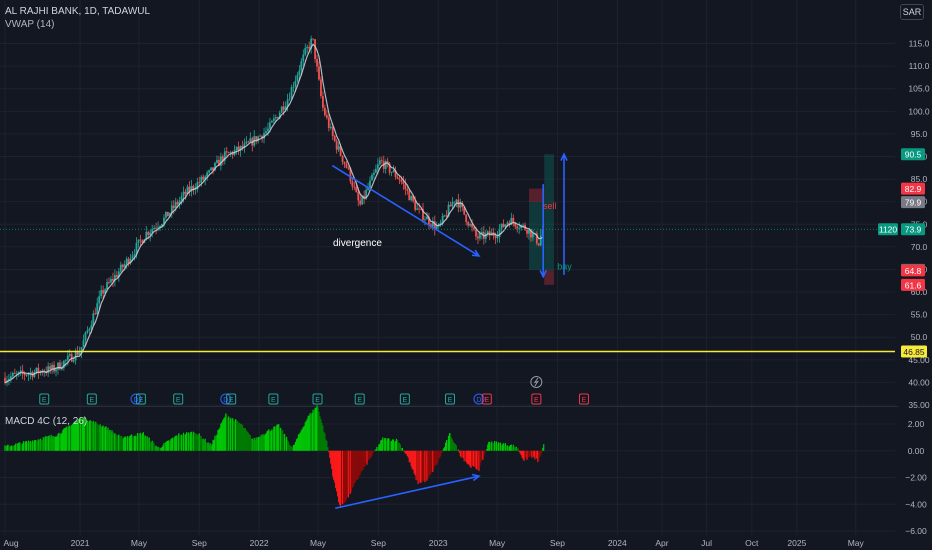  I want to click on dividend-marker, so click(226, 399).